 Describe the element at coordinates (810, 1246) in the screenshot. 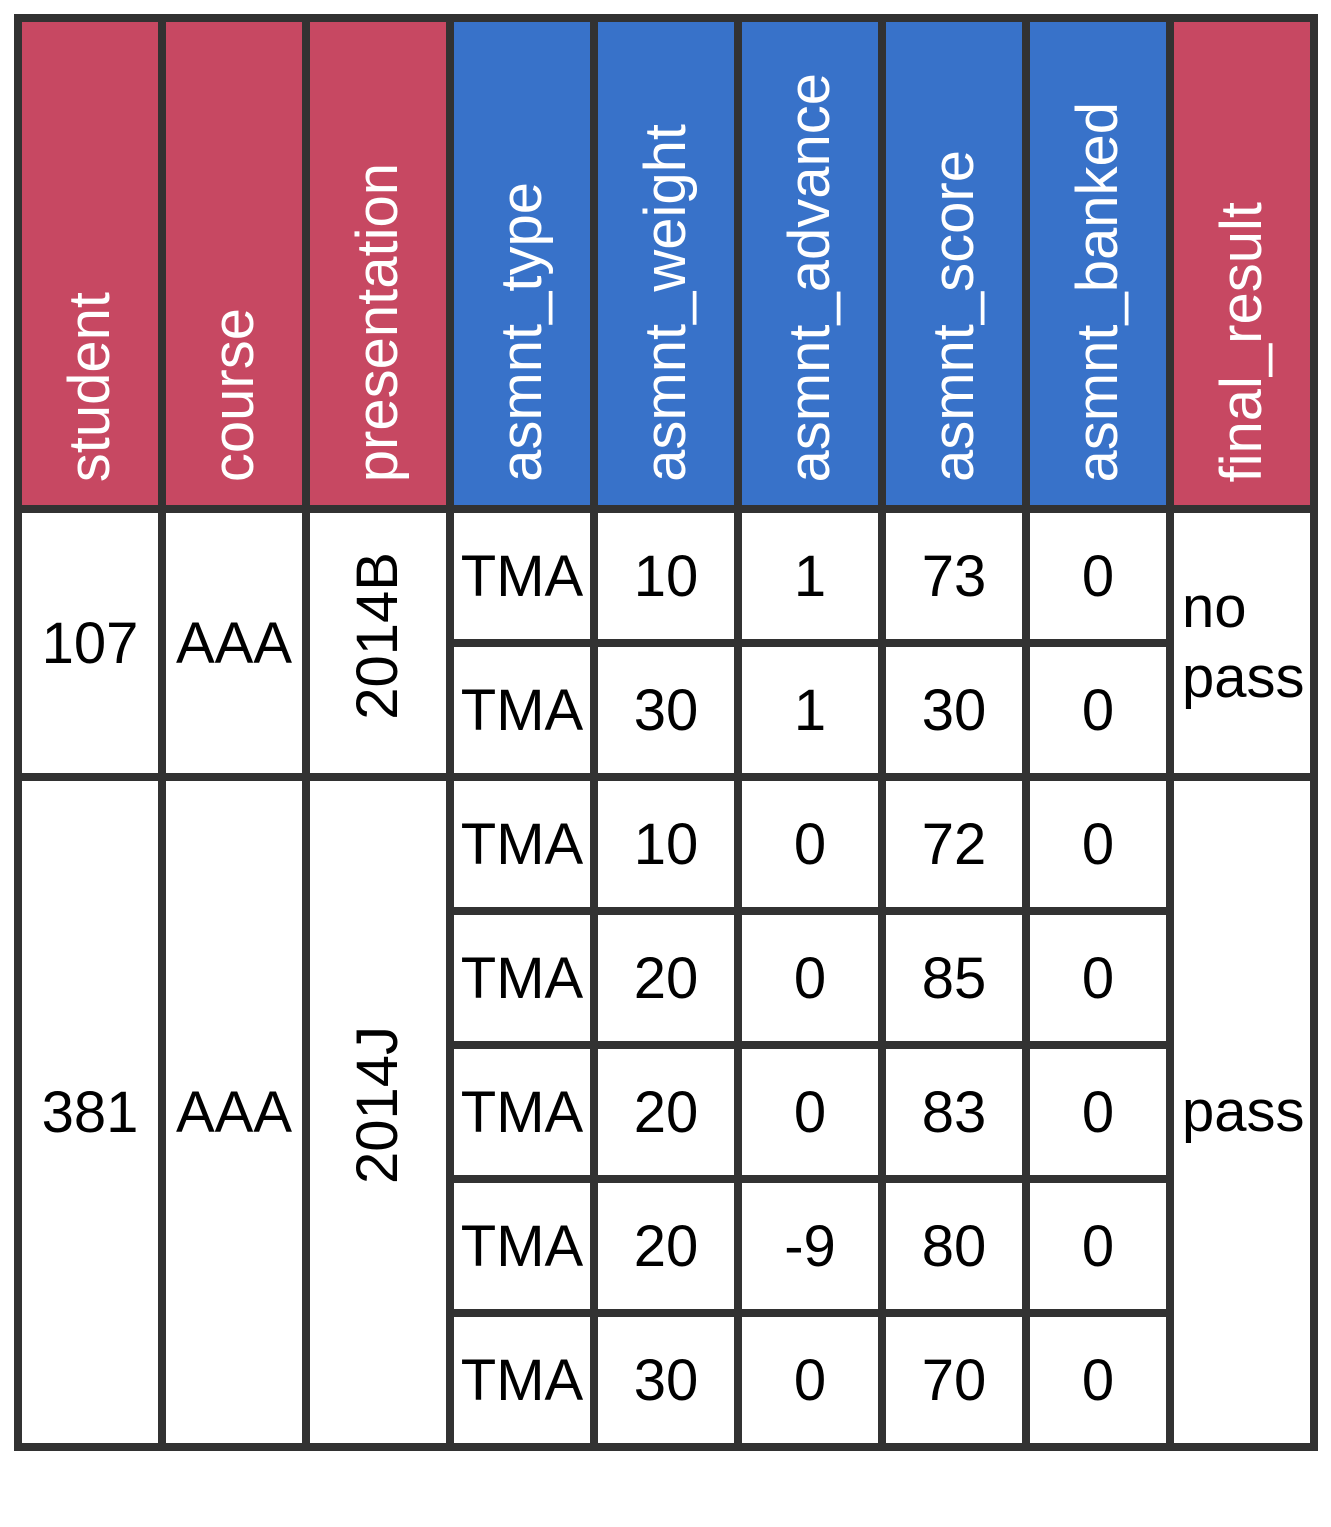

I see `cell-asmnt-advance: -9` at that location.